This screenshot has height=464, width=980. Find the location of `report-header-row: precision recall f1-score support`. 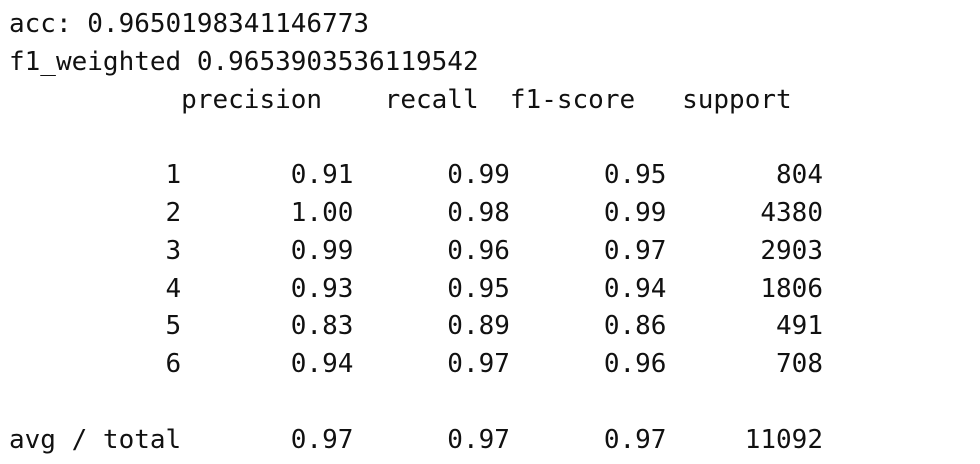

report-header-row: precision recall f1-score support is located at coordinates (400, 99).